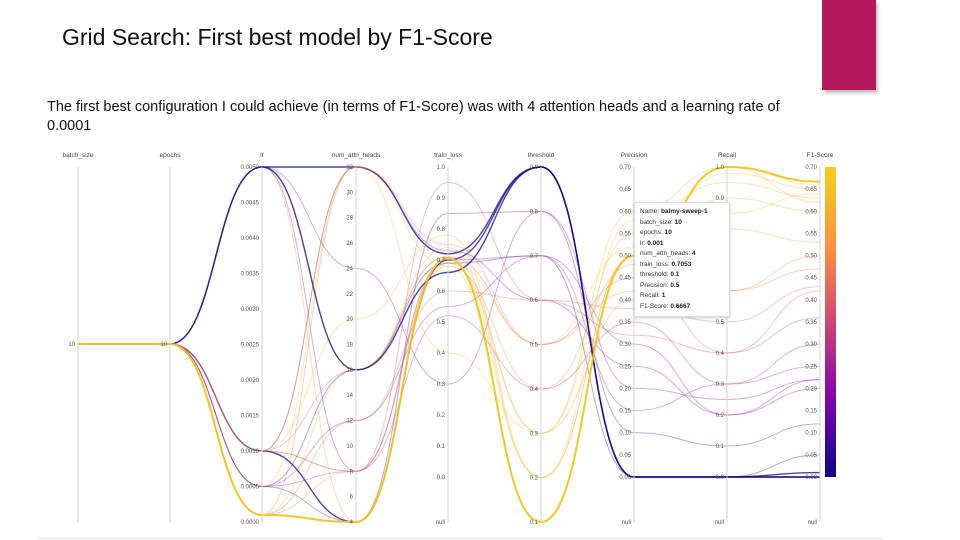 The width and height of the screenshot is (960, 540). Describe the element at coordinates (655, 306) in the screenshot. I see `tooltip-label: F1-Score:` at that location.